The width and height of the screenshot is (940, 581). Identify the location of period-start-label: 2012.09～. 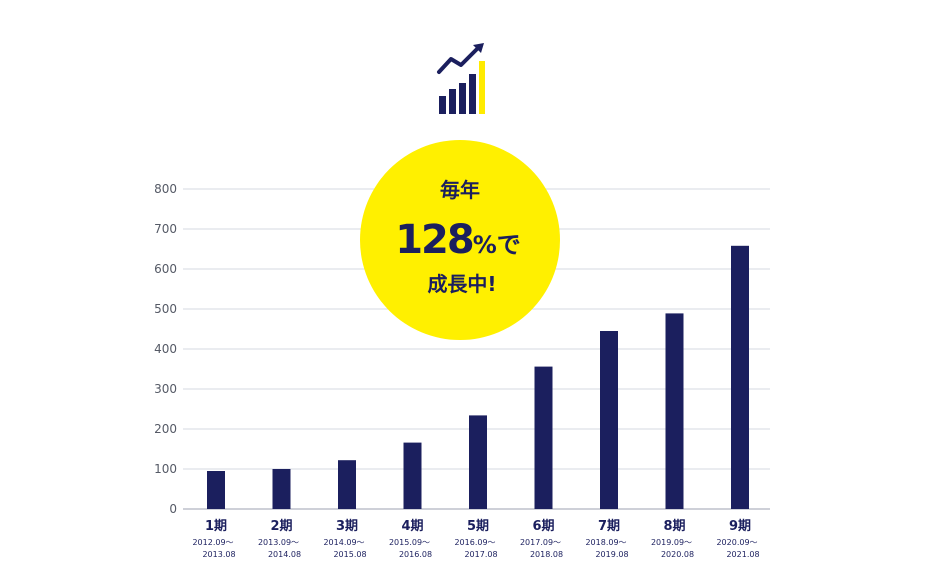
(212, 542).